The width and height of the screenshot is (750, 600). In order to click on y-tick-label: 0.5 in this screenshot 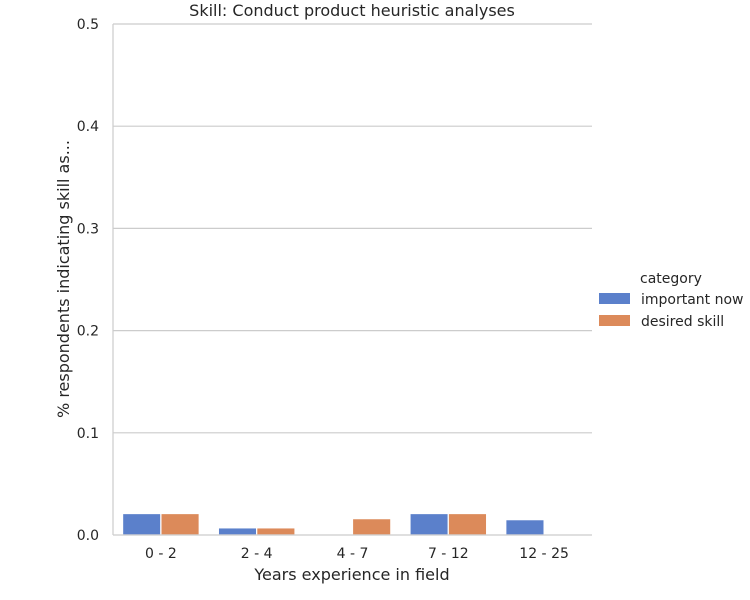, I will do `click(88, 25)`.